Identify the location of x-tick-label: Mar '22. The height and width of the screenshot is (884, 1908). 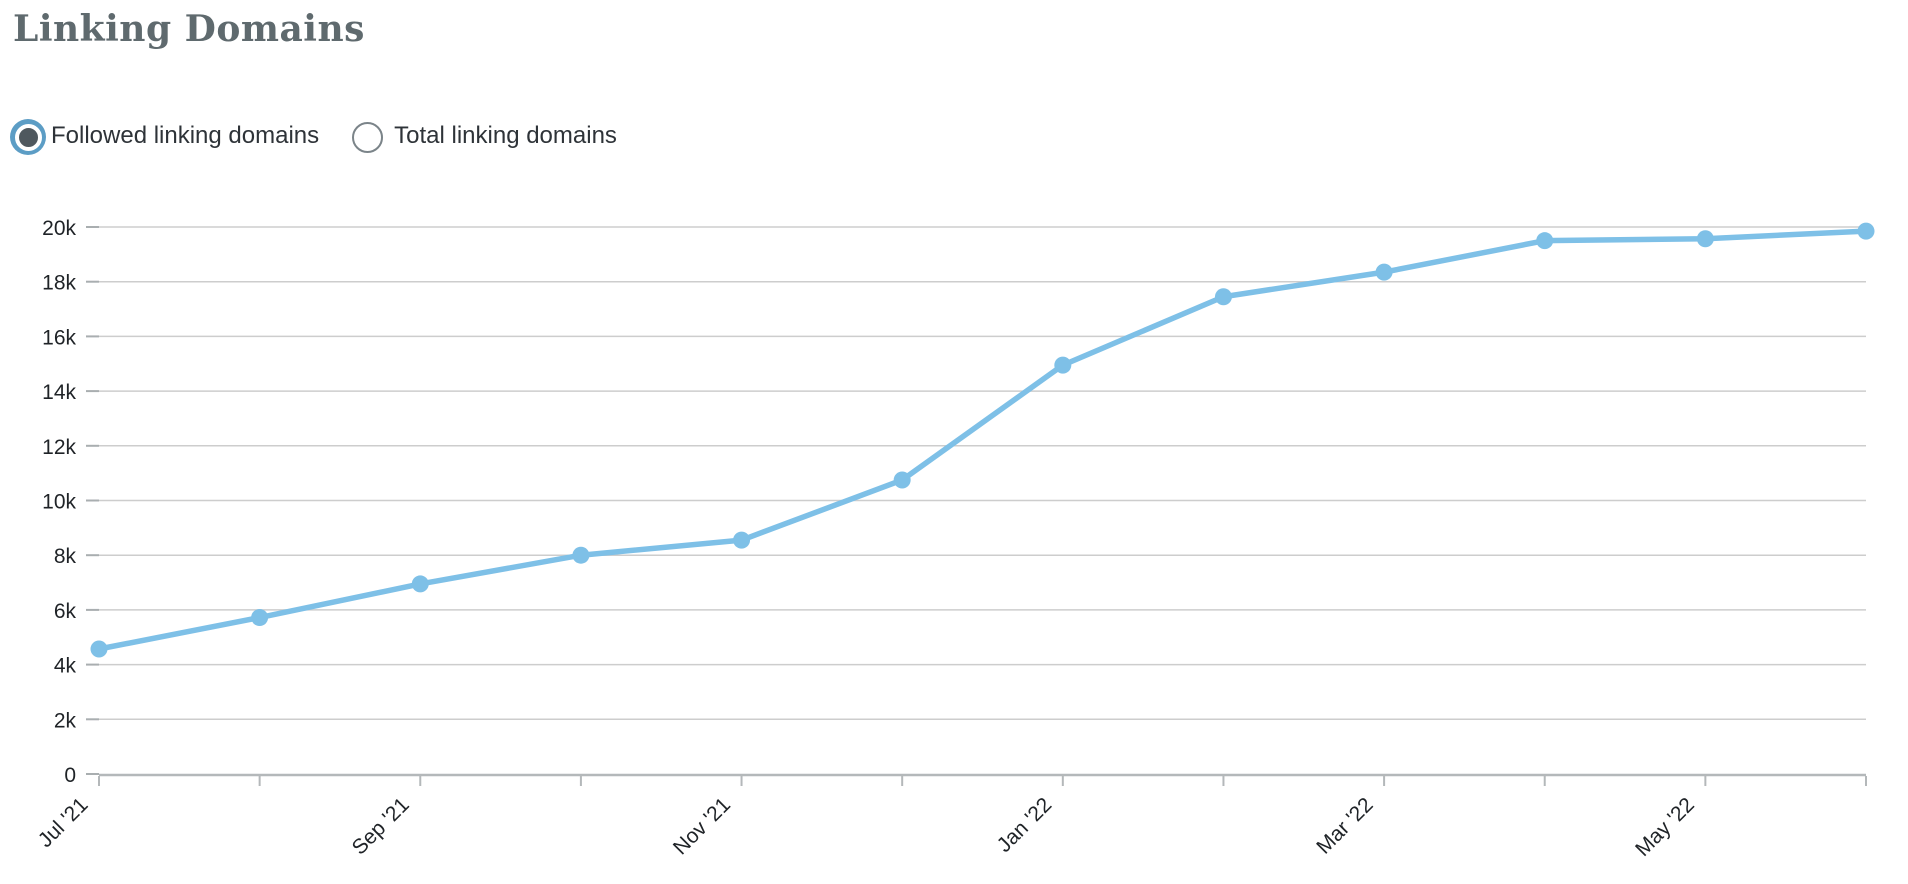
(1344, 825).